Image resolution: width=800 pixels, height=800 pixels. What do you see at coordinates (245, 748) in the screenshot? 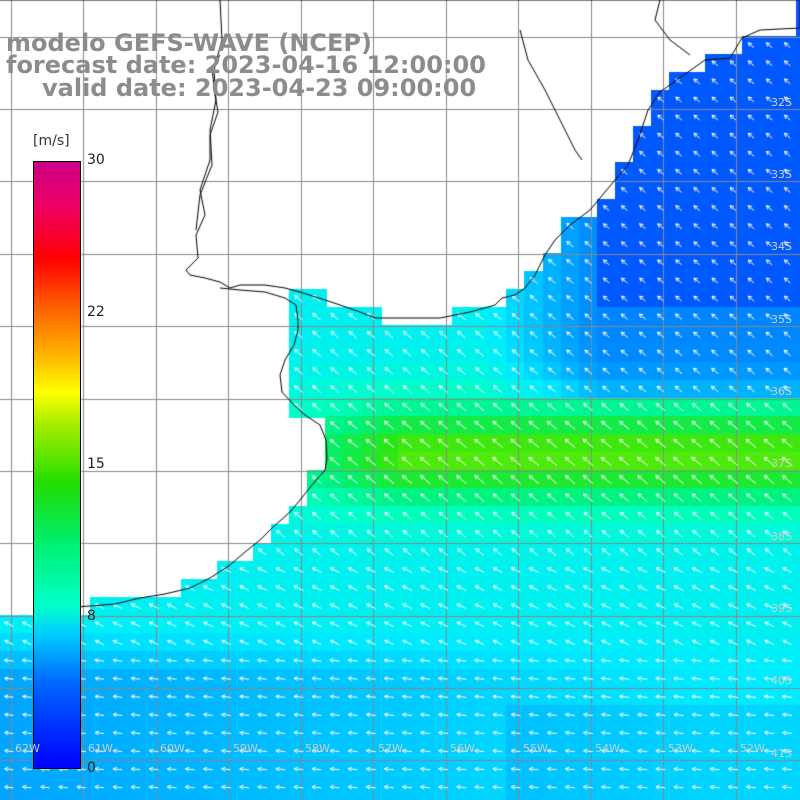
I see `lon-label-59w: 59W` at bounding box center [245, 748].